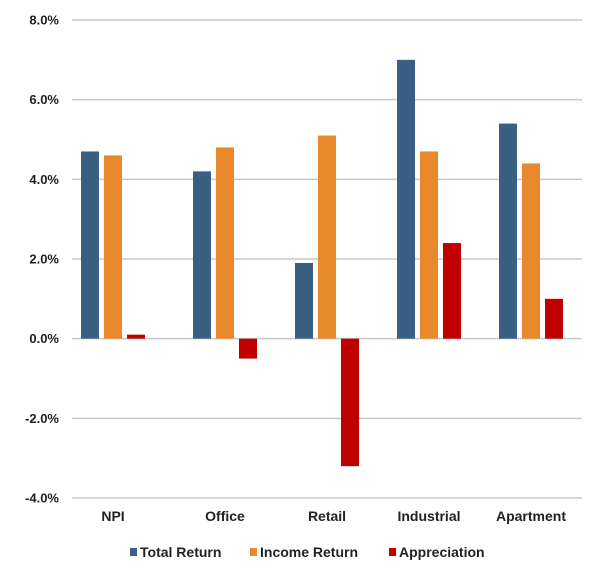  I want to click on x-category-label: Industrial, so click(428, 516).